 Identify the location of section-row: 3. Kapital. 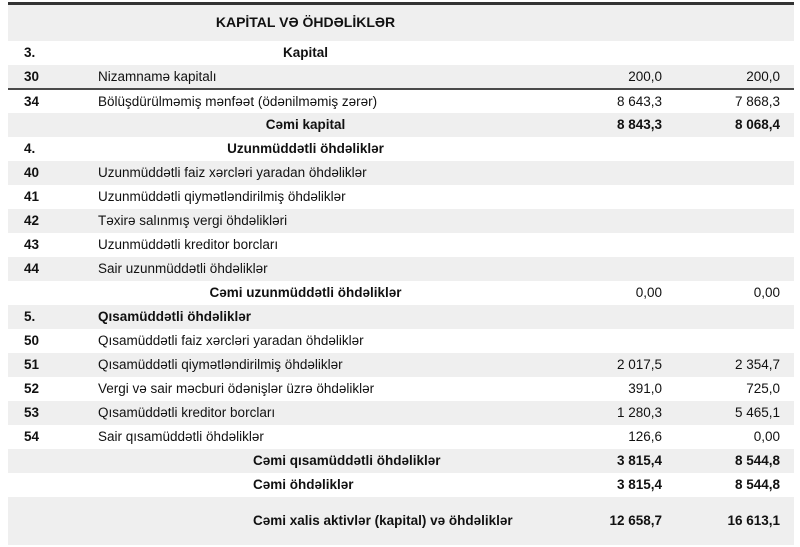
(401, 52).